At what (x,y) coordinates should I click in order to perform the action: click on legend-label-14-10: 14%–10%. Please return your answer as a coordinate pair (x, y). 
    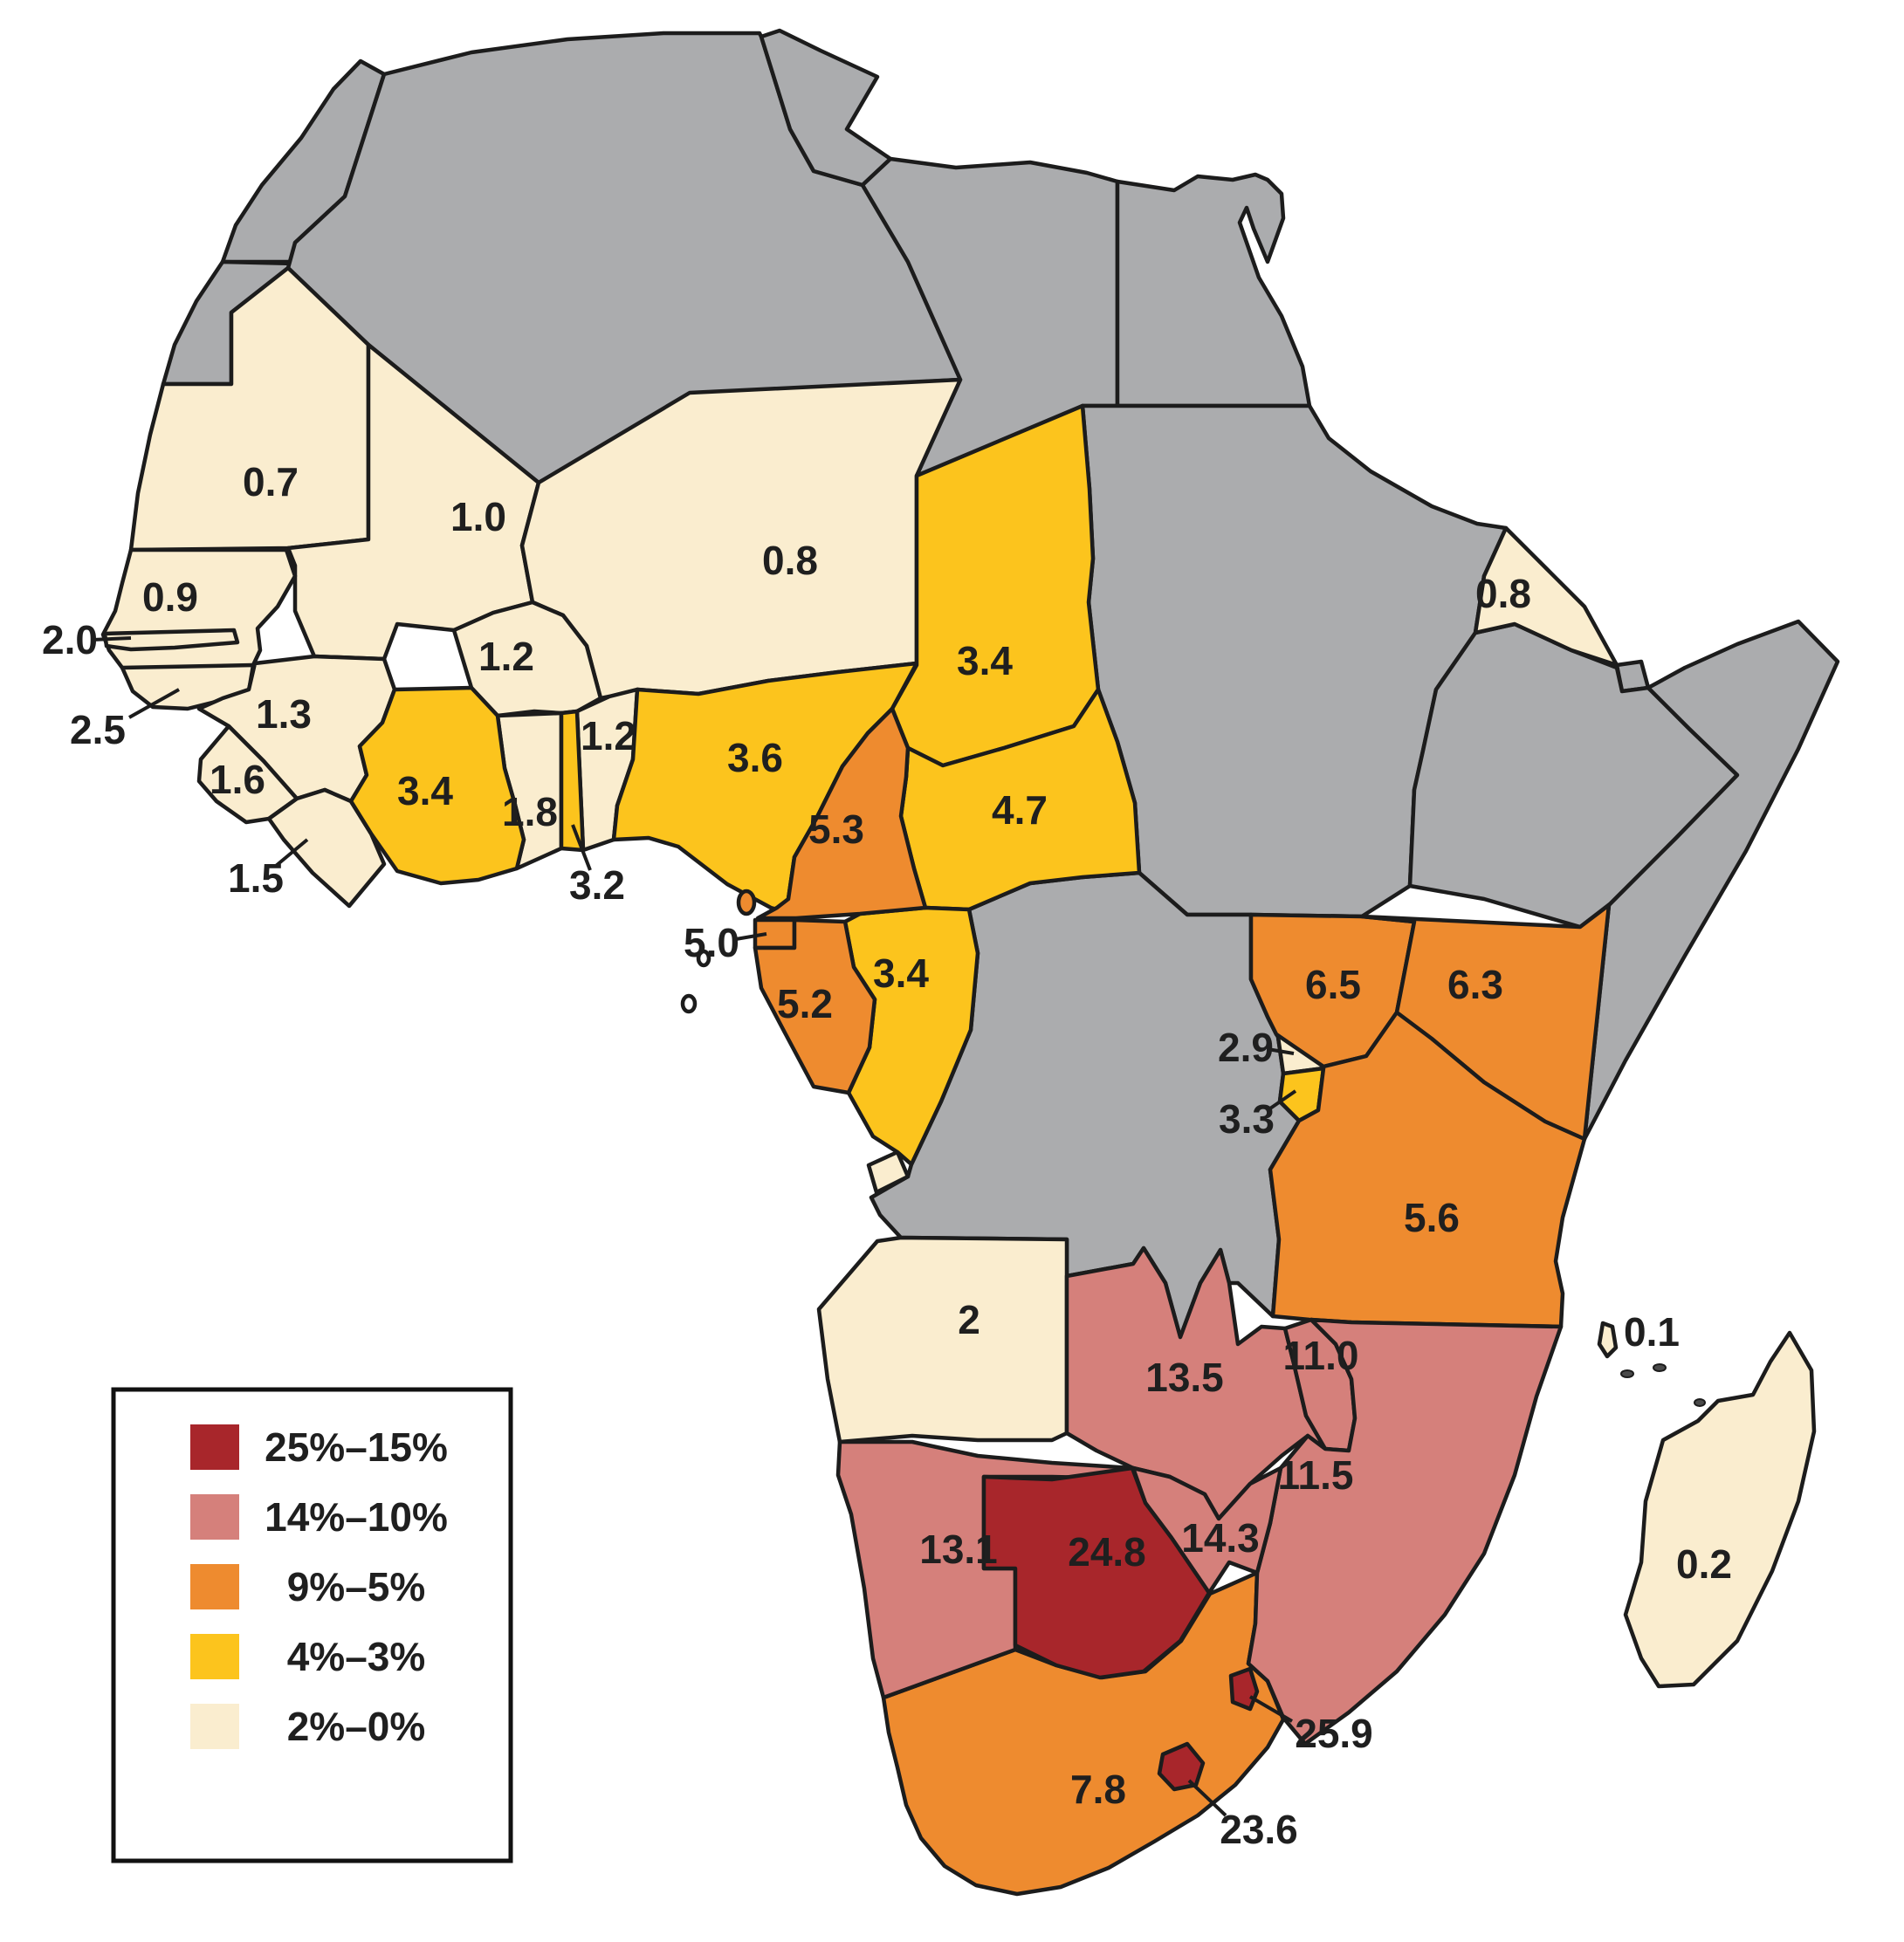
    Looking at the image, I should click on (356, 1517).